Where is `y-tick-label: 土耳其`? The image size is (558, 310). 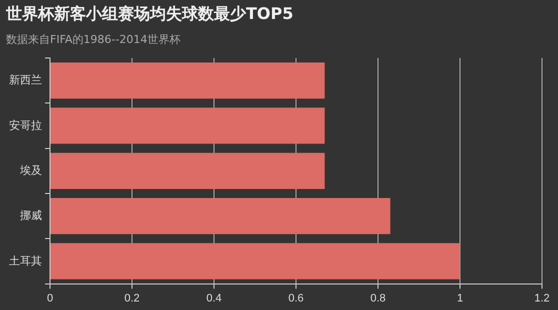
y-tick-label: 土耳其 is located at coordinates (25, 261).